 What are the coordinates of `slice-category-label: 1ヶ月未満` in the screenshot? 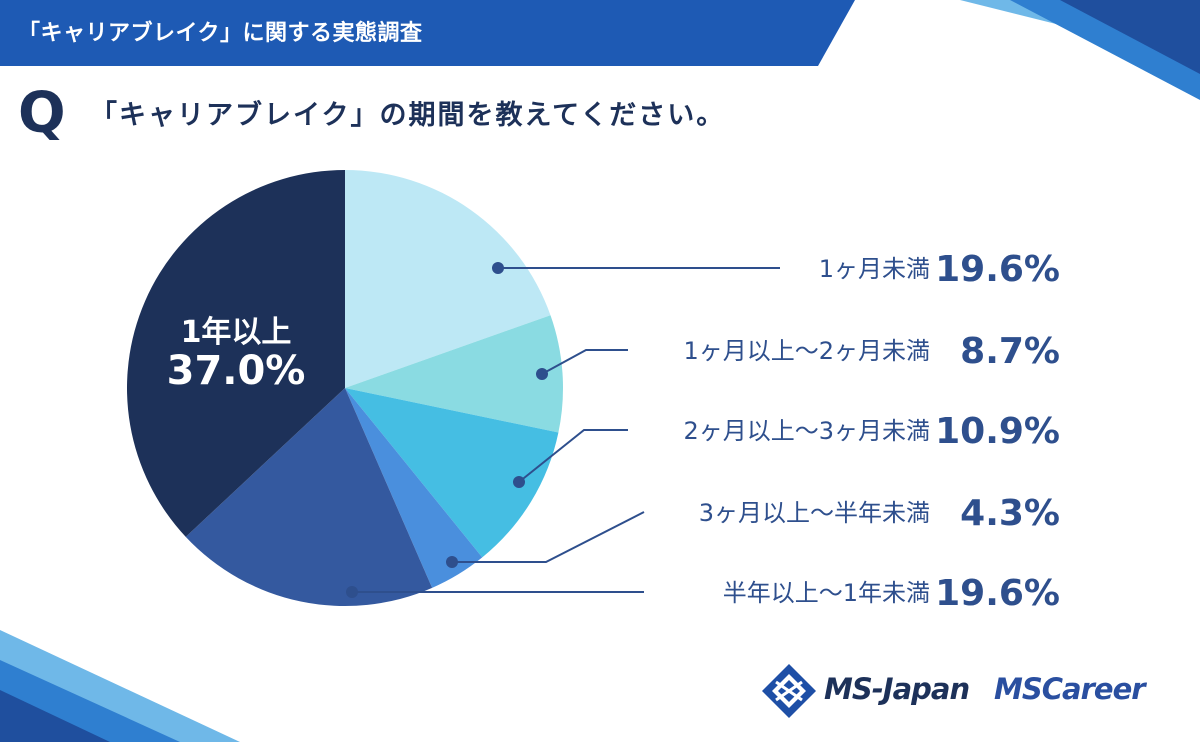 It's located at (874, 269).